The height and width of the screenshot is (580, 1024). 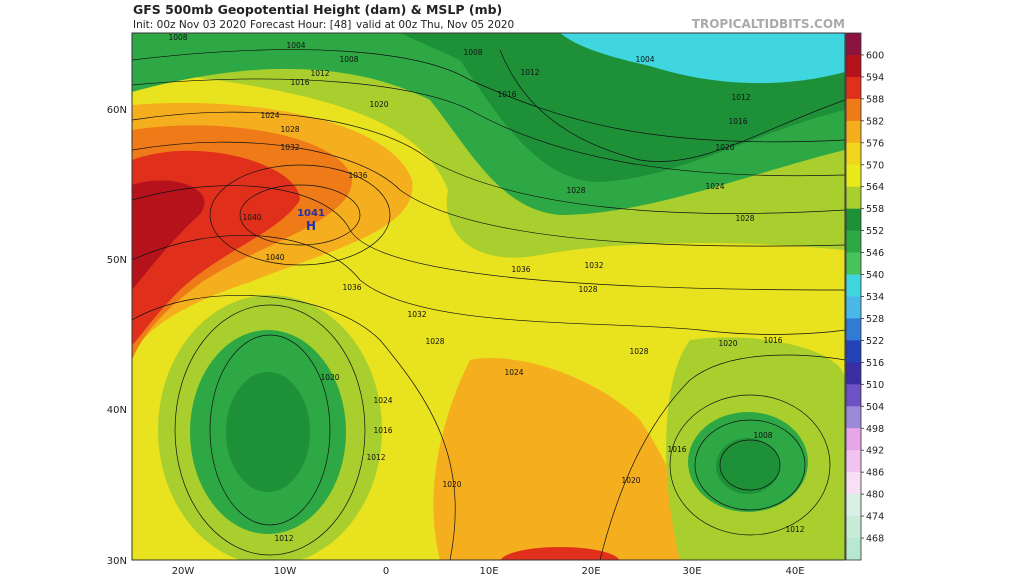 What do you see at coordinates (117, 110) in the screenshot?
I see `lat-label: 60N` at bounding box center [117, 110].